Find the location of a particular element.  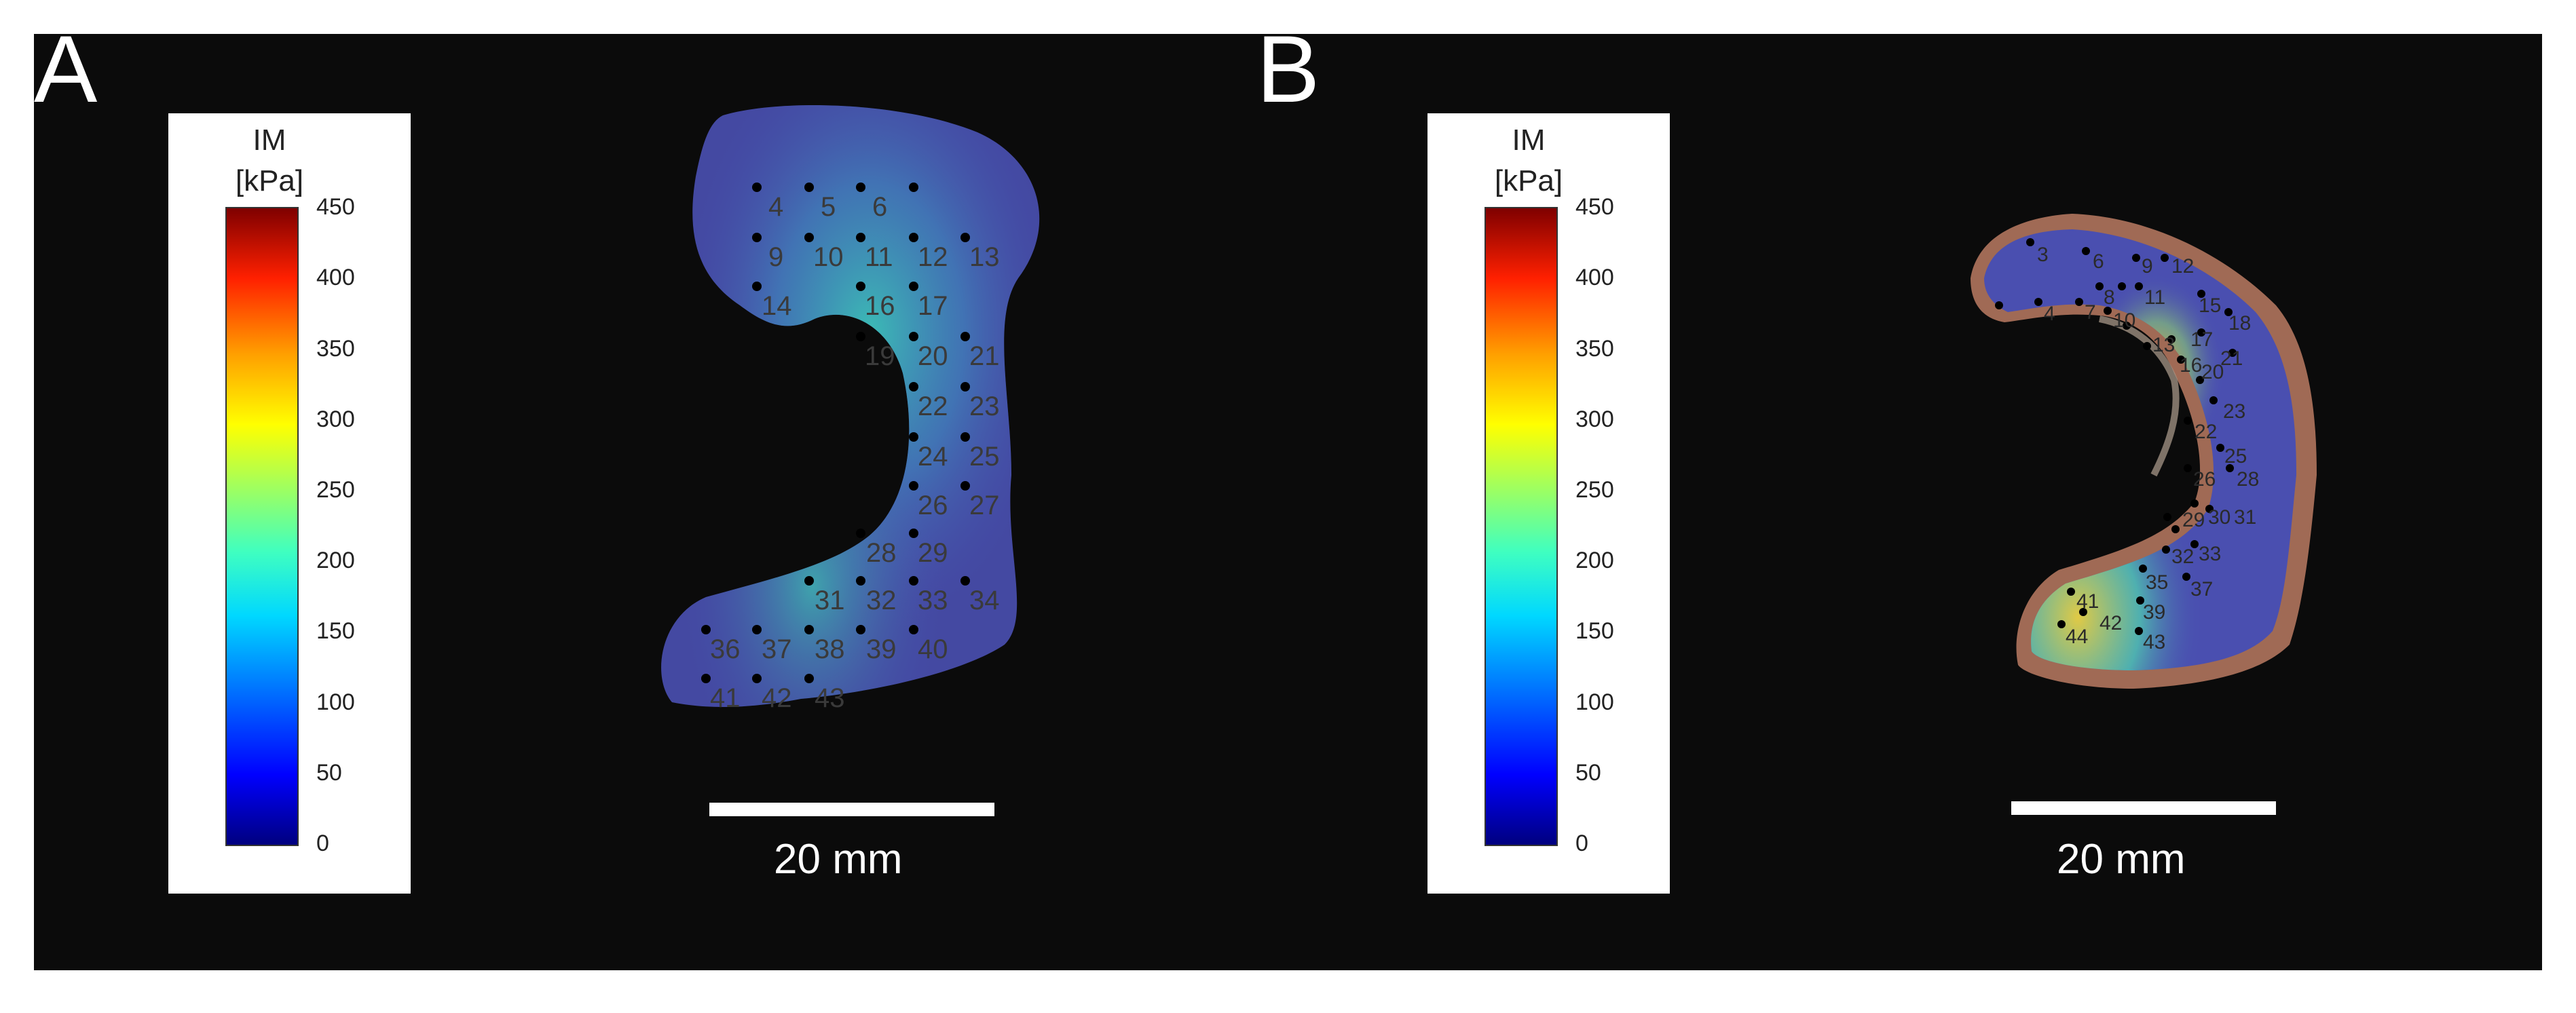

panel-label: A is located at coordinates (66, 69).